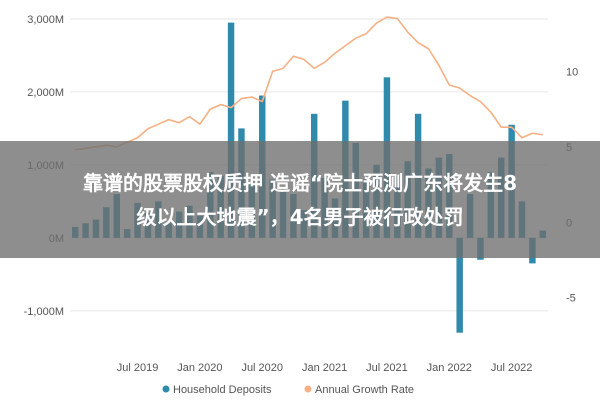  Describe the element at coordinates (364, 390) in the screenshot. I see `legend-label-annual-growth-rate: Annual Growth Rate` at that location.